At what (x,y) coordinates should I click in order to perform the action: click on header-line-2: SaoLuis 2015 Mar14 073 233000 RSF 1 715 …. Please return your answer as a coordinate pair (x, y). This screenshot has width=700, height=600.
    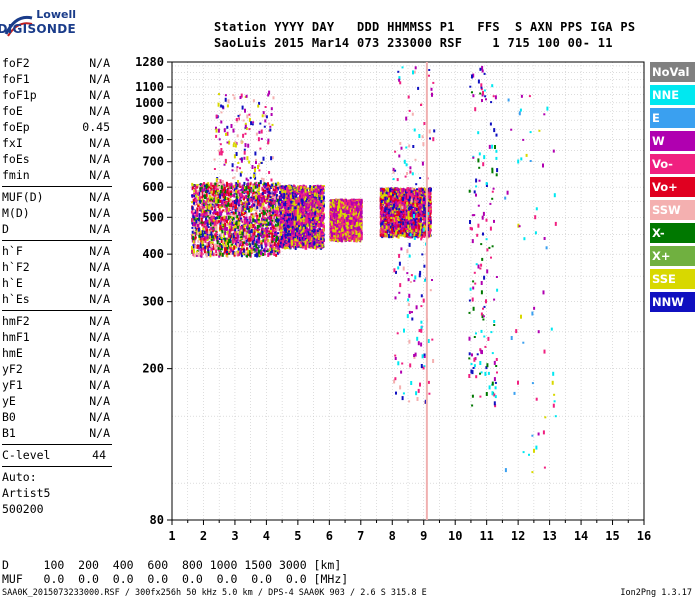
    Looking at the image, I should click on (413, 43).